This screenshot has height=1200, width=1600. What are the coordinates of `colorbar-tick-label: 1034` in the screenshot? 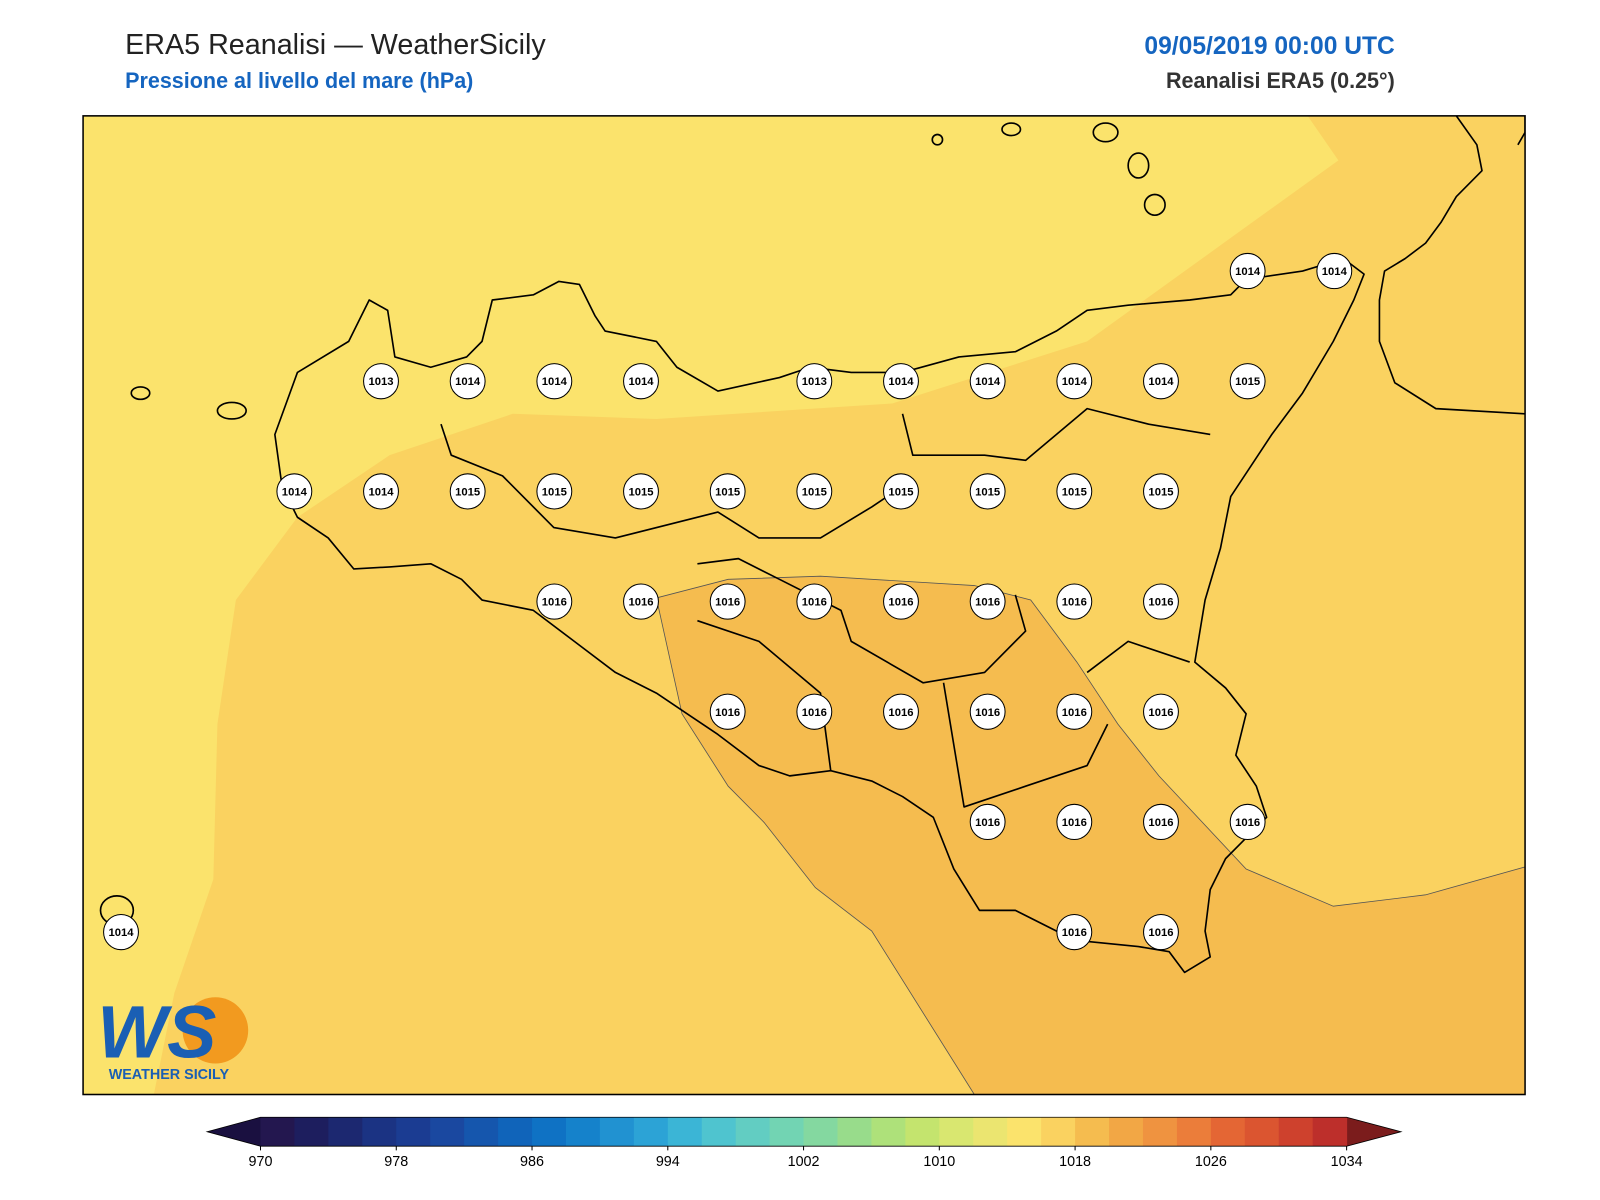 It's located at (1347, 1162).